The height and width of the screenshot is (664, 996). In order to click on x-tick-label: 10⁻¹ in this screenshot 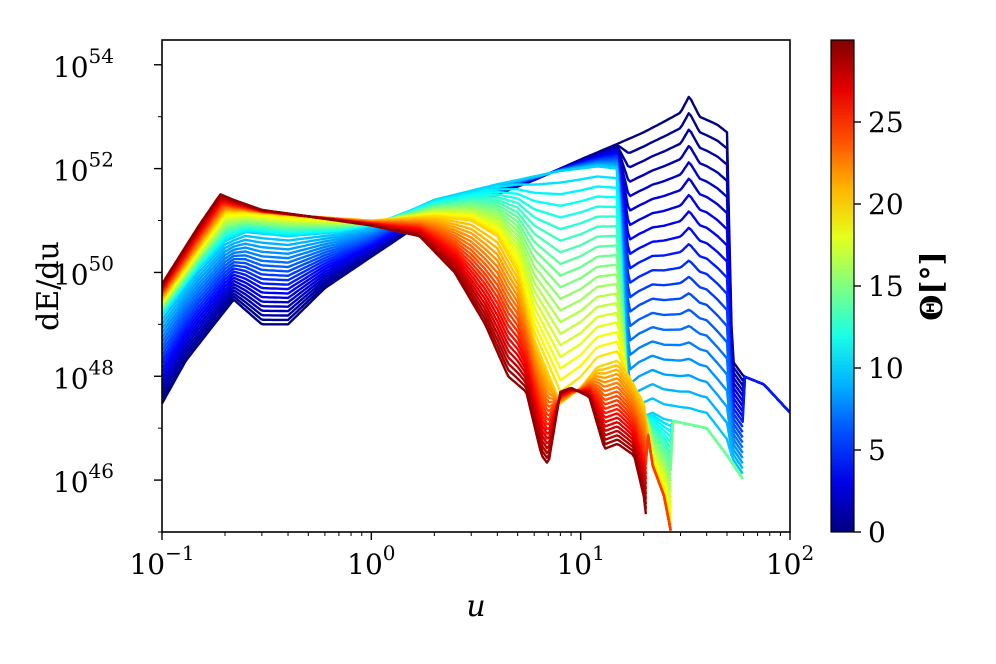, I will do `click(161, 561)`.